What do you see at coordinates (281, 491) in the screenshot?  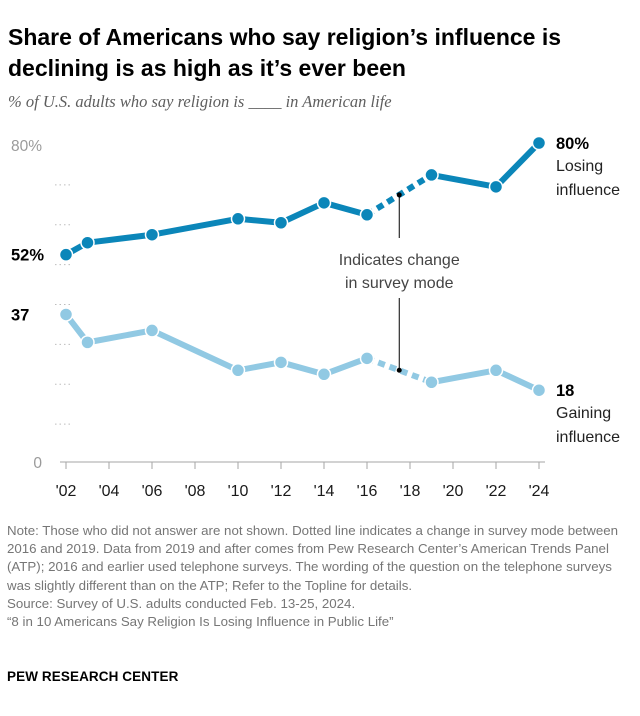 I see `x-tick-label: '12` at bounding box center [281, 491].